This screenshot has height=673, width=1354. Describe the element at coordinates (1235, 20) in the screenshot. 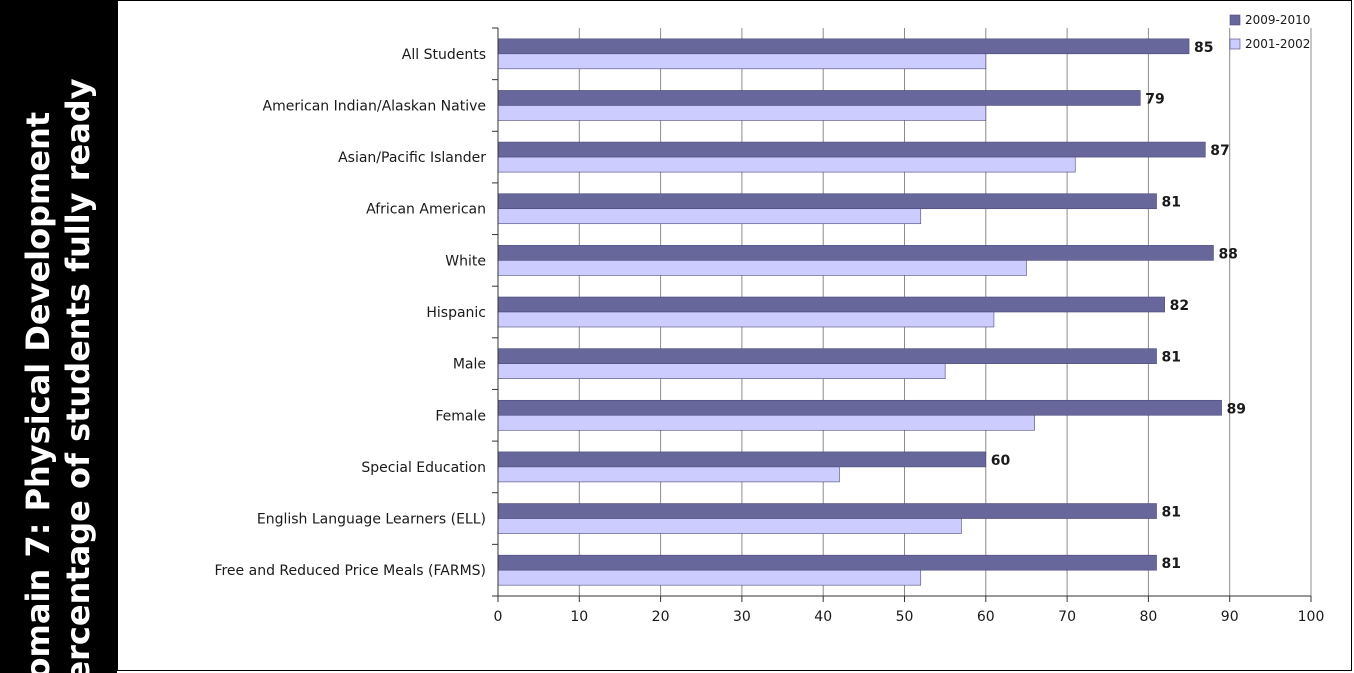

I see `legend-swatch-2009-2010` at that location.